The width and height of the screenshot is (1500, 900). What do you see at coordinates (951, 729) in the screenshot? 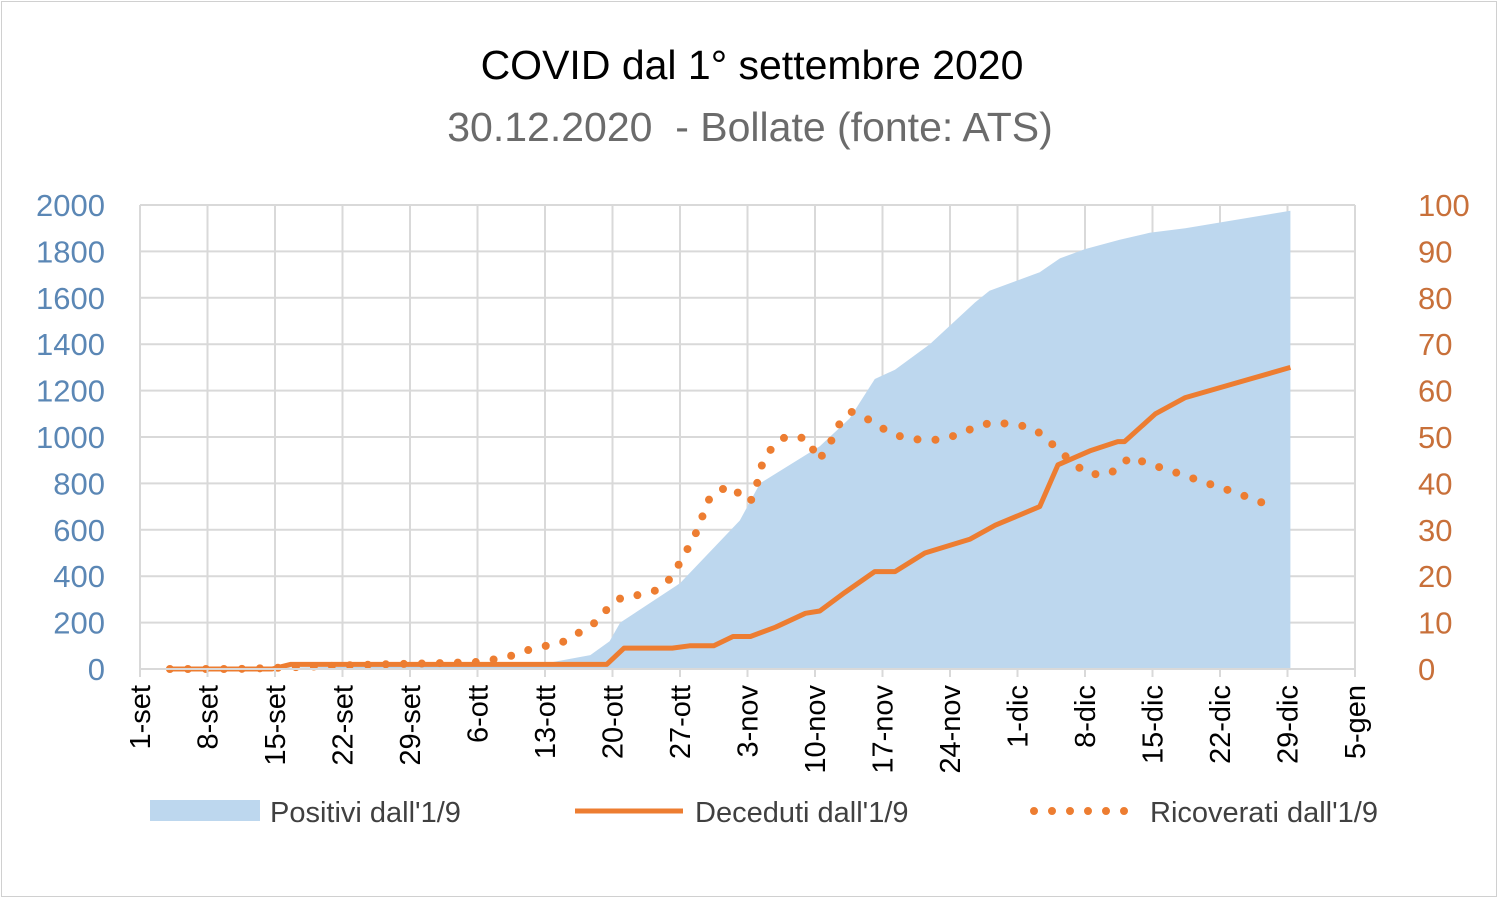
I see `x-tick-label: 24-nov` at bounding box center [951, 729].